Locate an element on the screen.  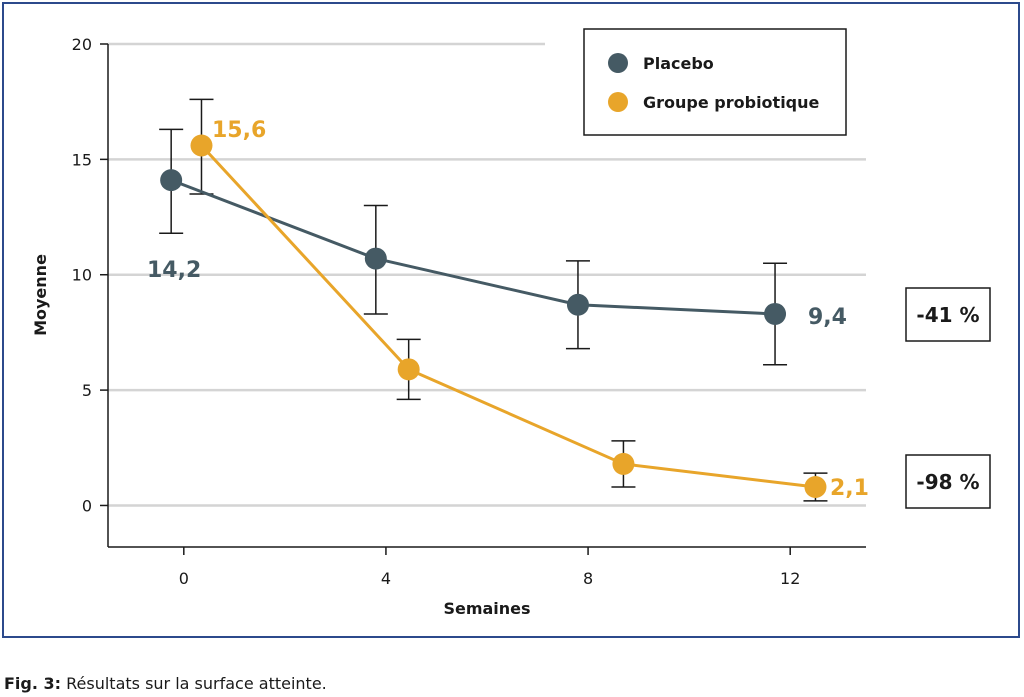
annotation-placebo-reduction: -41 % is located at coordinates (948, 314).